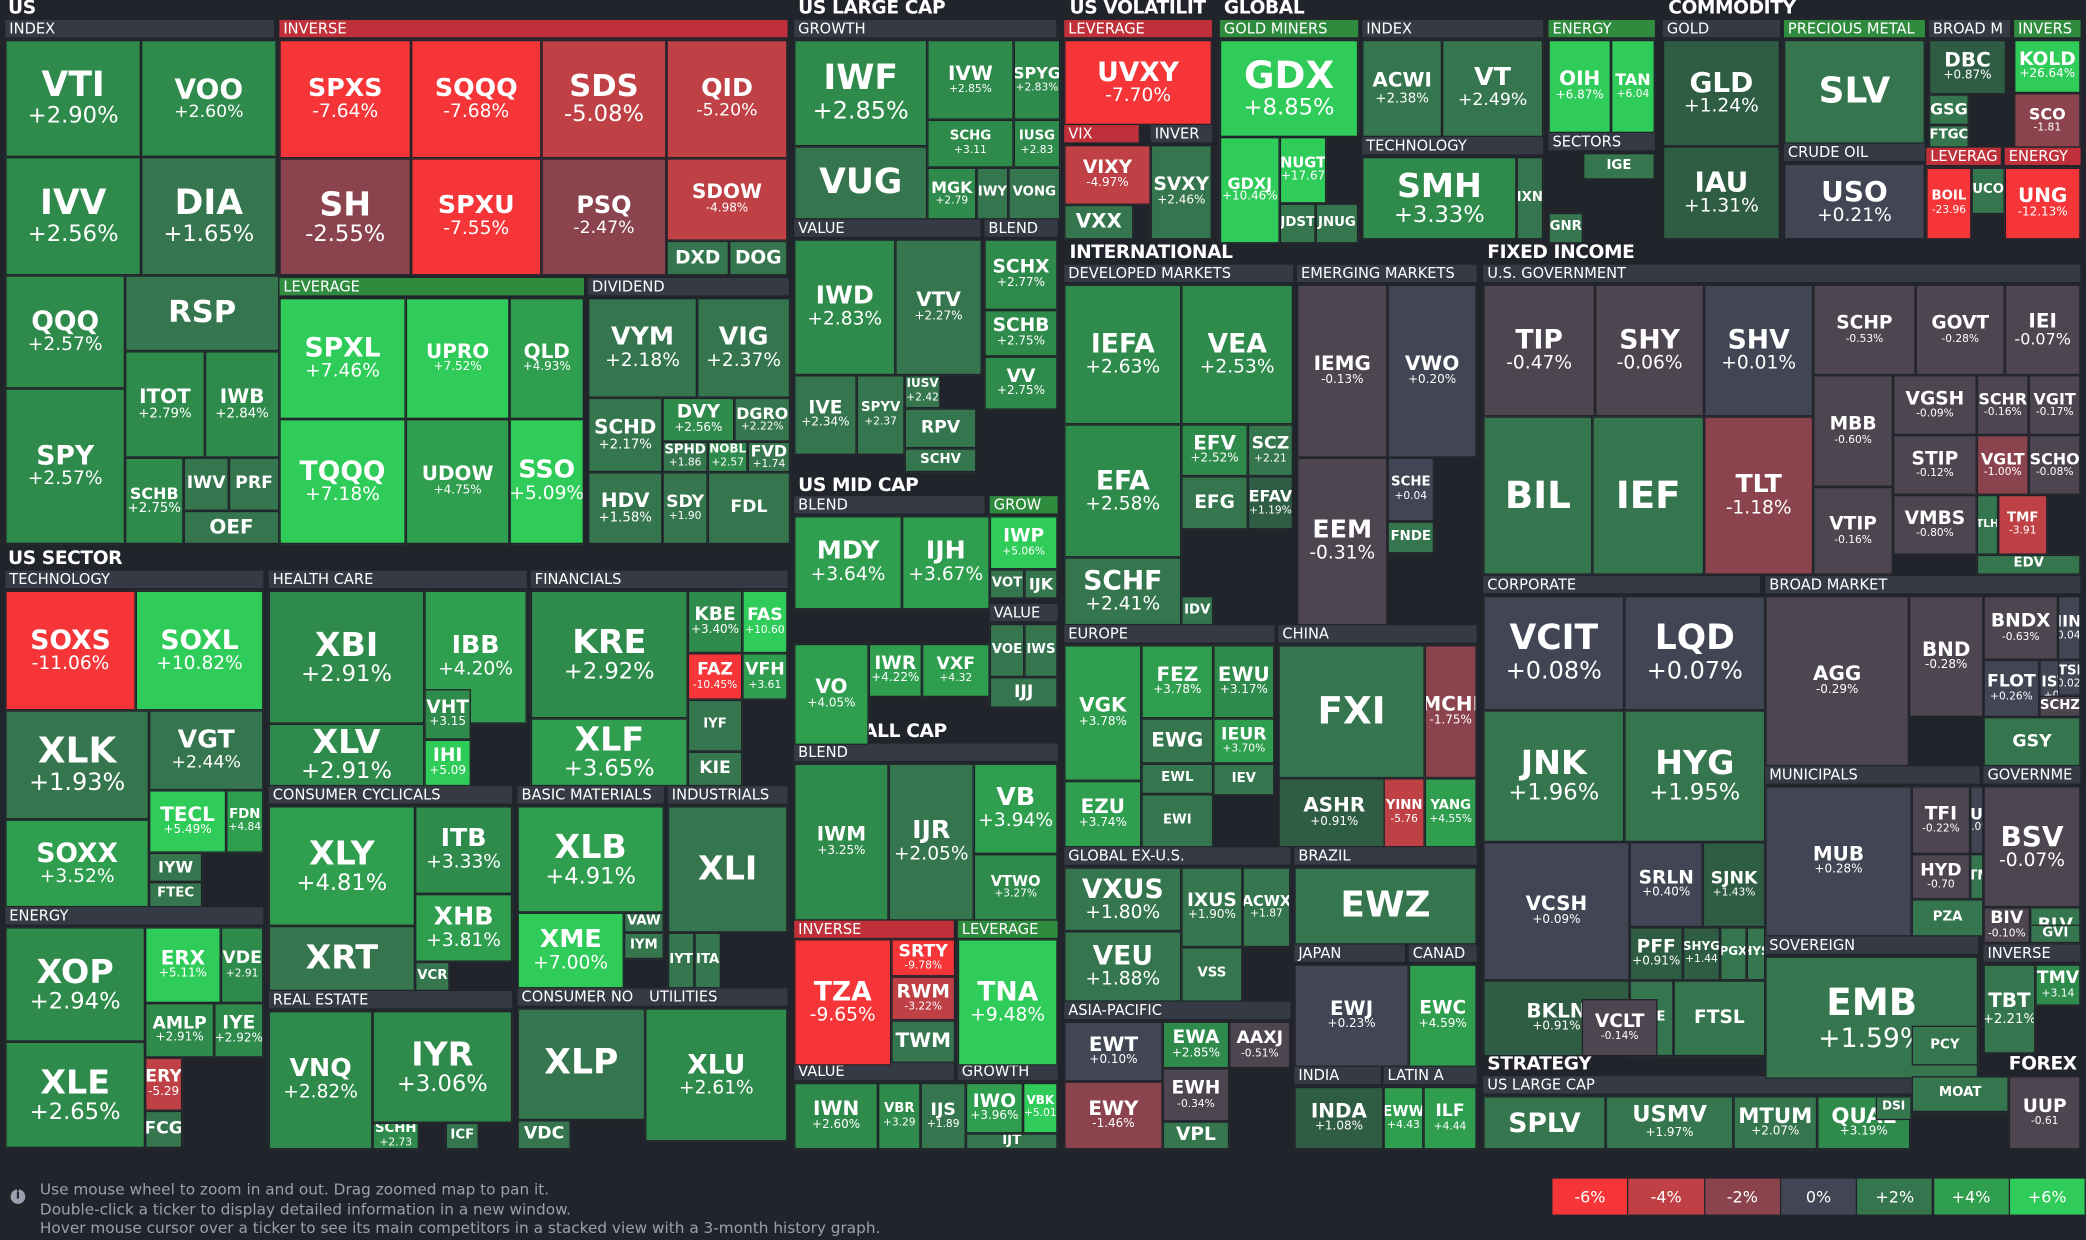 The height and width of the screenshot is (1240, 2086). What do you see at coordinates (1402, 88) in the screenshot?
I see `ticker-tile-acwi: ACWI +2.38%` at bounding box center [1402, 88].